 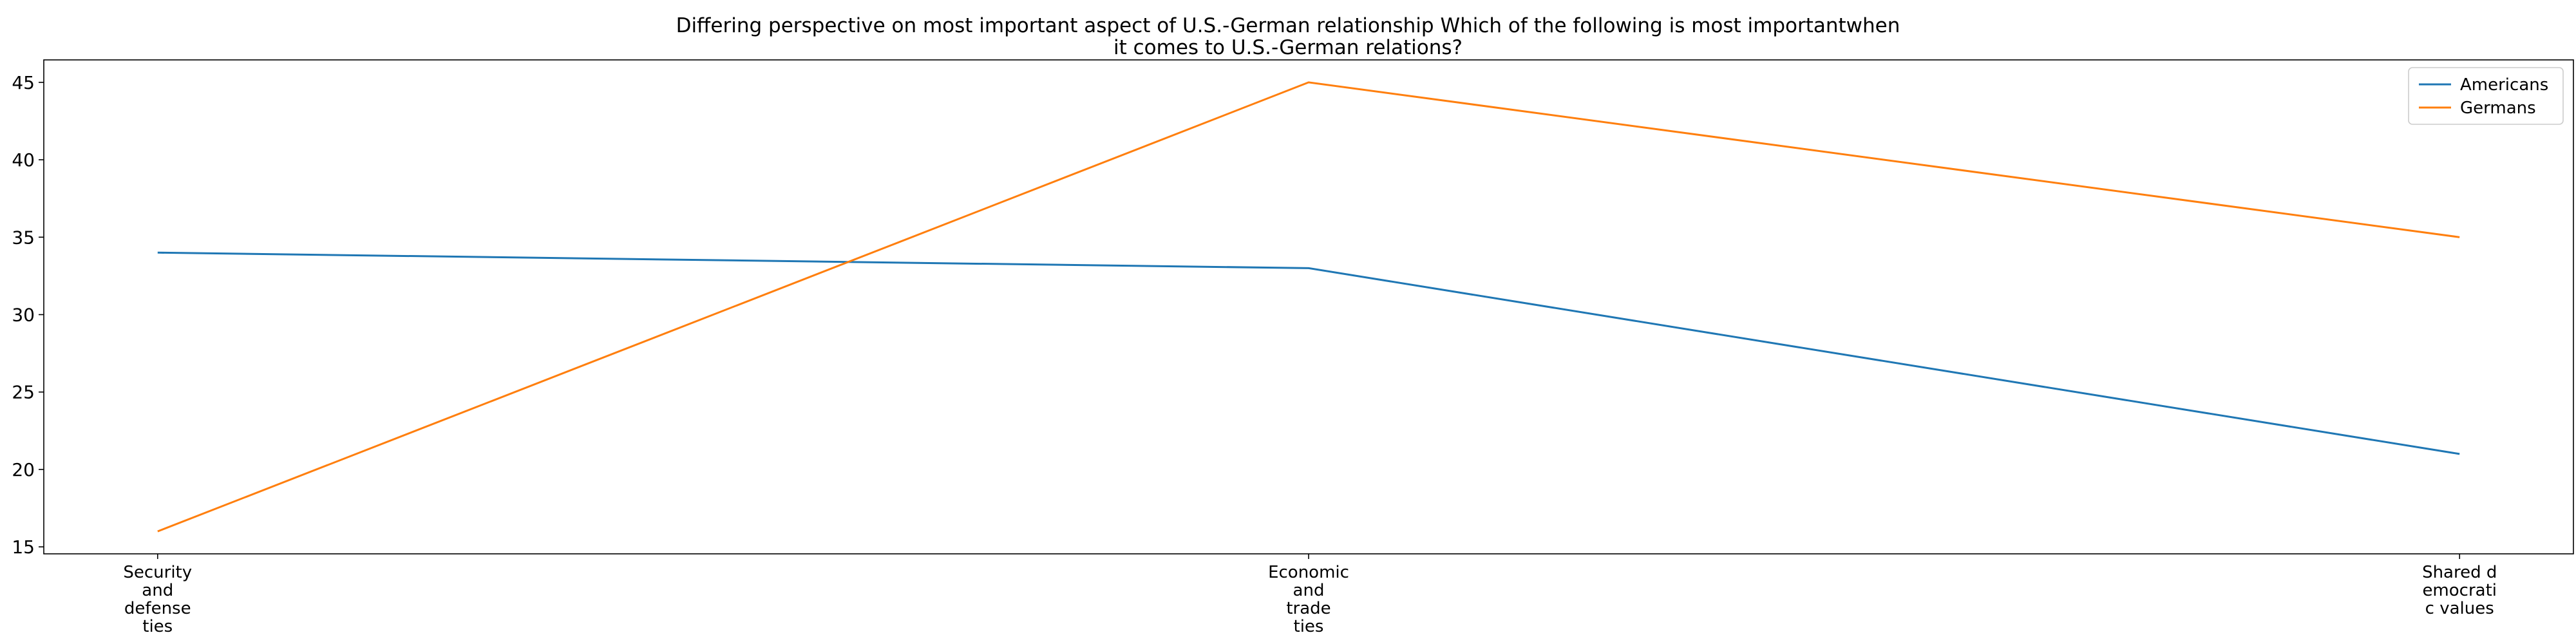 I want to click on legend-label-americans: Americans, so click(x=2504, y=85).